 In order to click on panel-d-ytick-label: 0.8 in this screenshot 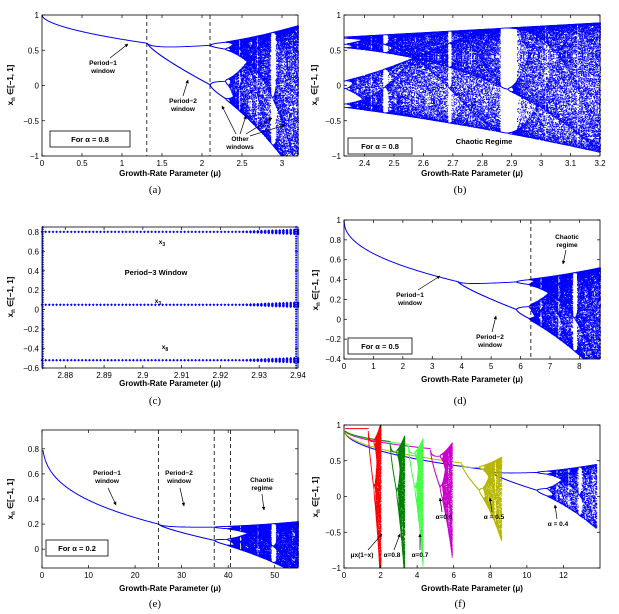, I will do `click(336, 240)`.